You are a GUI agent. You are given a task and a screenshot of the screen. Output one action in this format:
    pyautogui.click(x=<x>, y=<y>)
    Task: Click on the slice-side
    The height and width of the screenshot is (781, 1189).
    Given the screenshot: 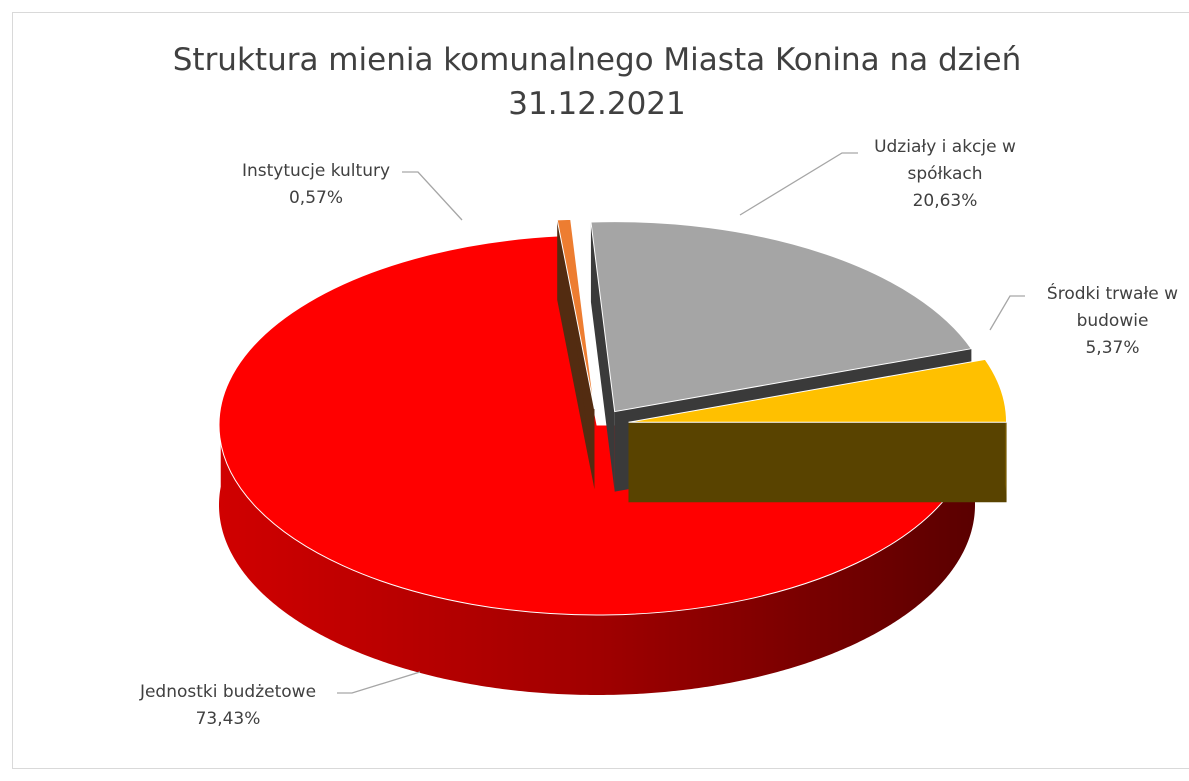 What is the action you would take?
    pyautogui.click(x=1005, y=453)
    